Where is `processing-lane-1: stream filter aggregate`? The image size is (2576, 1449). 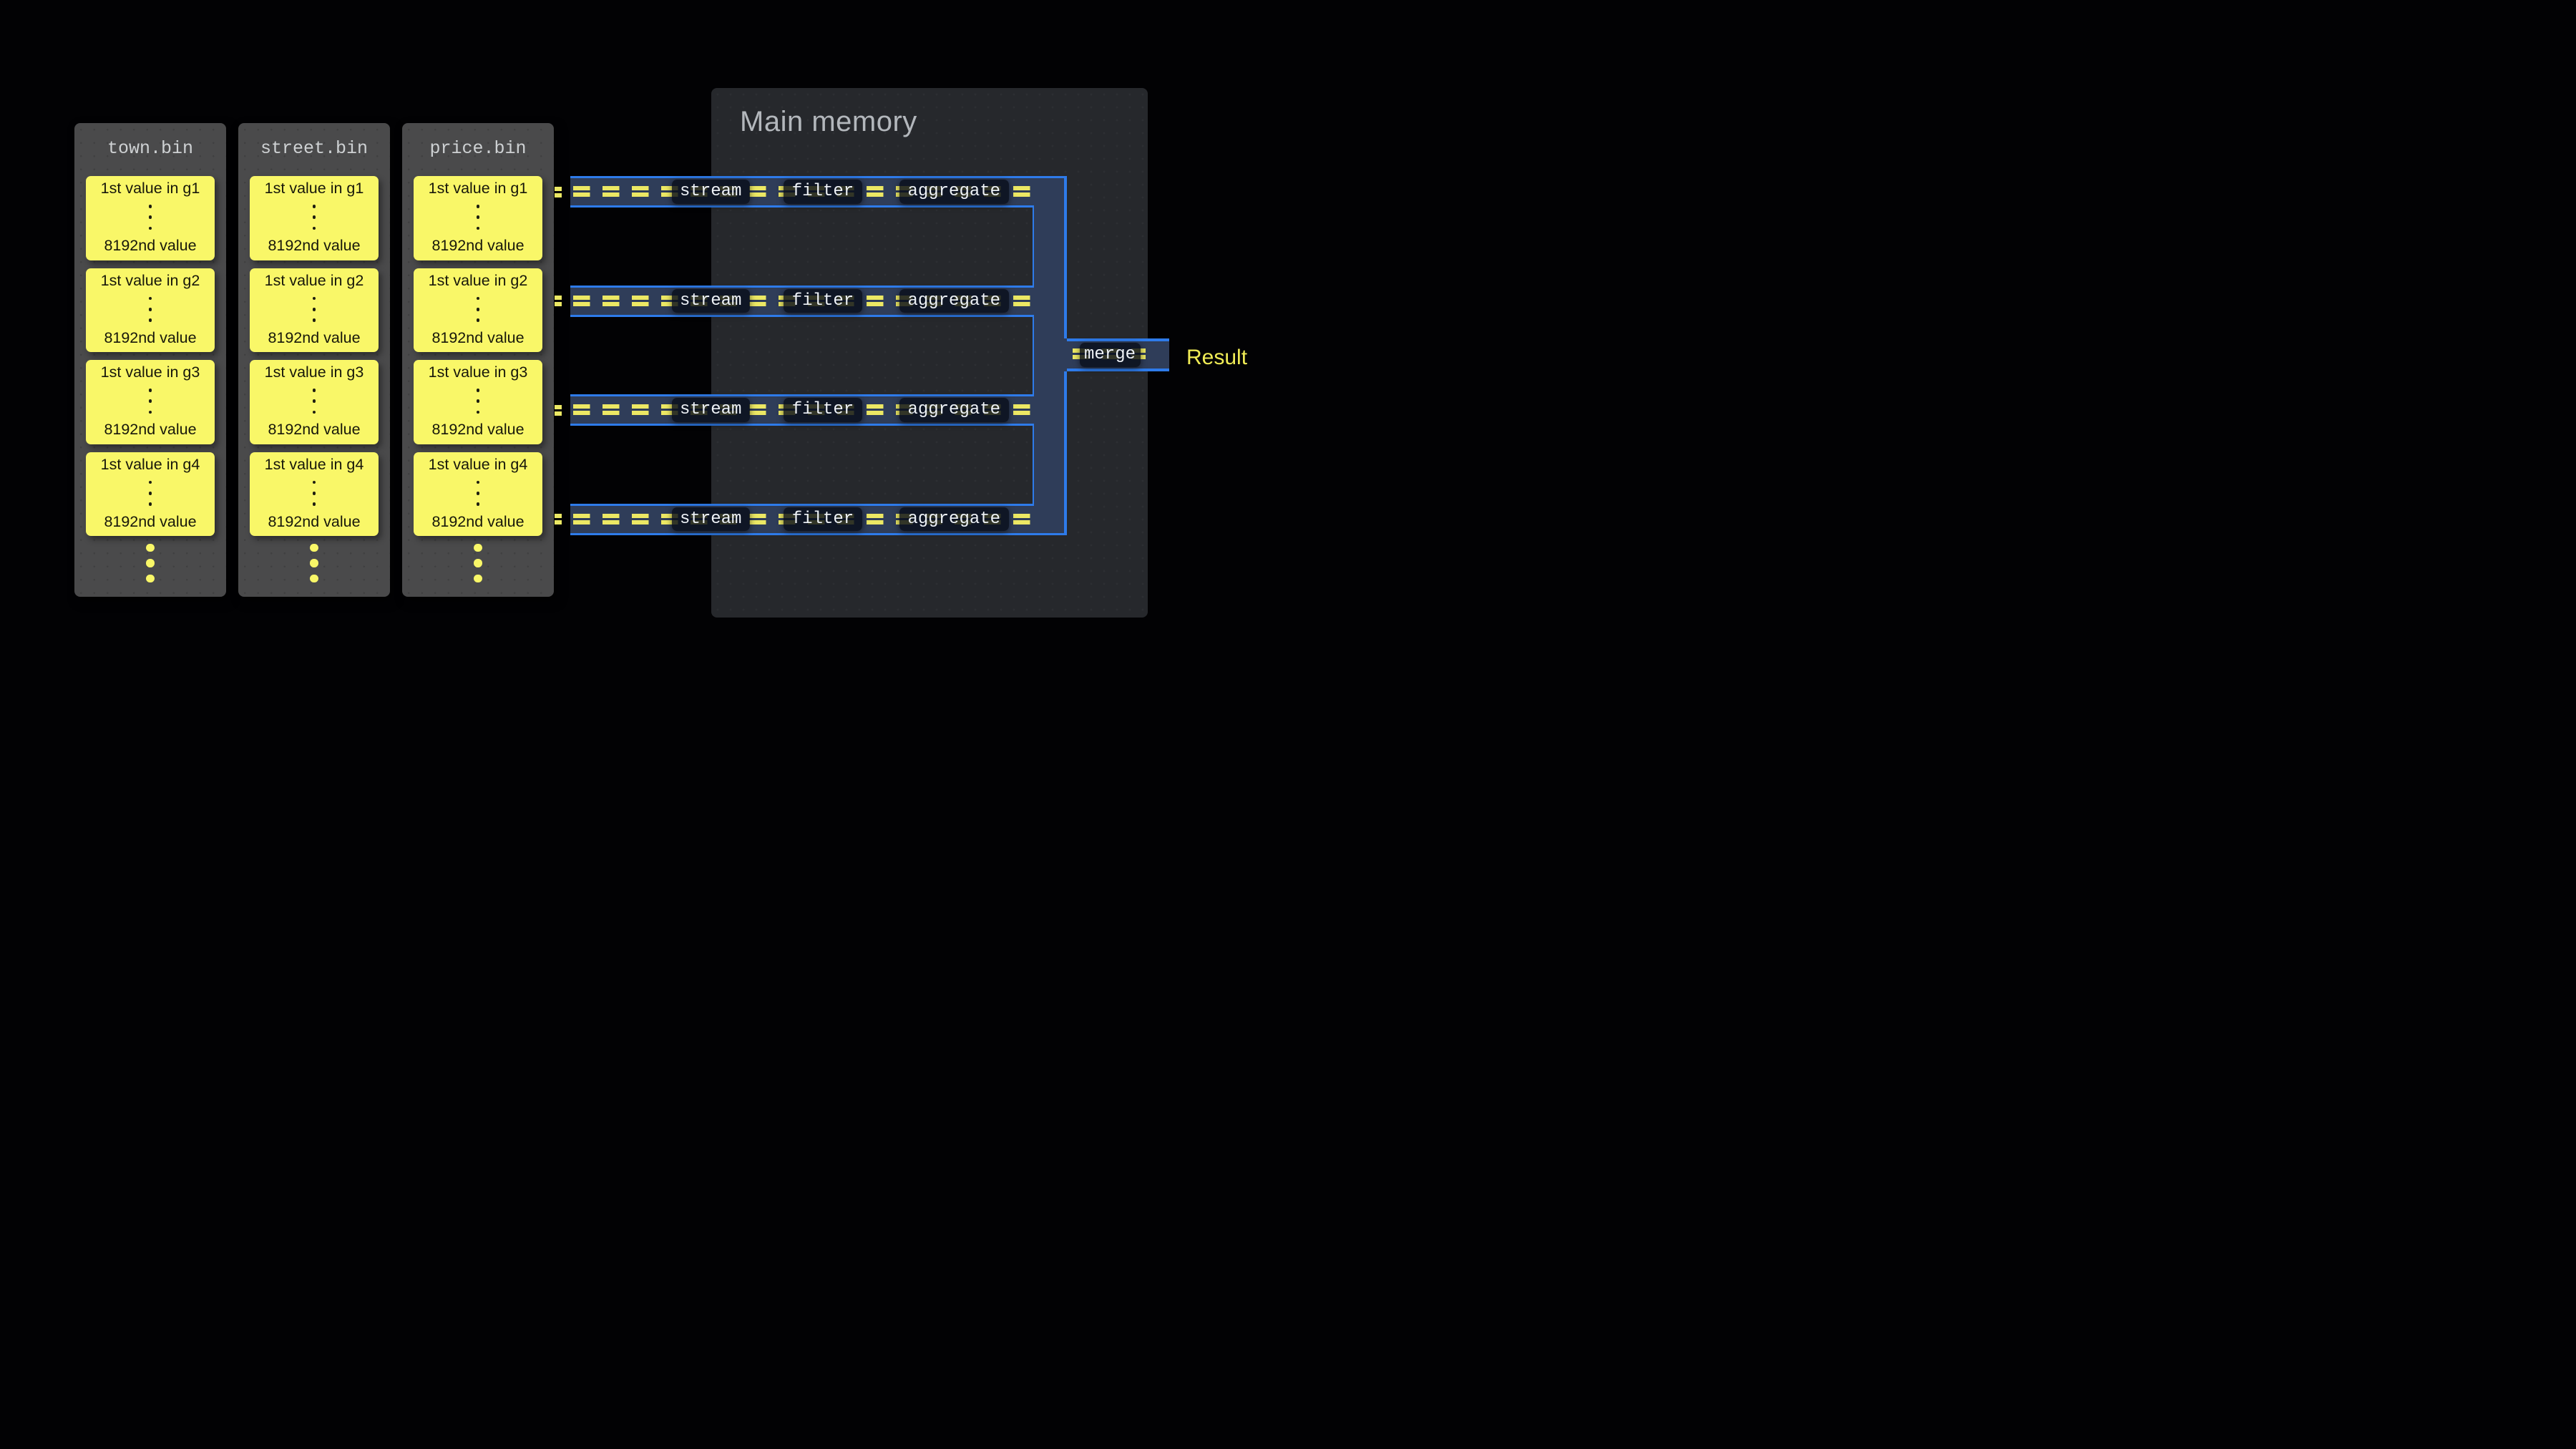 processing-lane-1: stream filter aggregate is located at coordinates (802, 192).